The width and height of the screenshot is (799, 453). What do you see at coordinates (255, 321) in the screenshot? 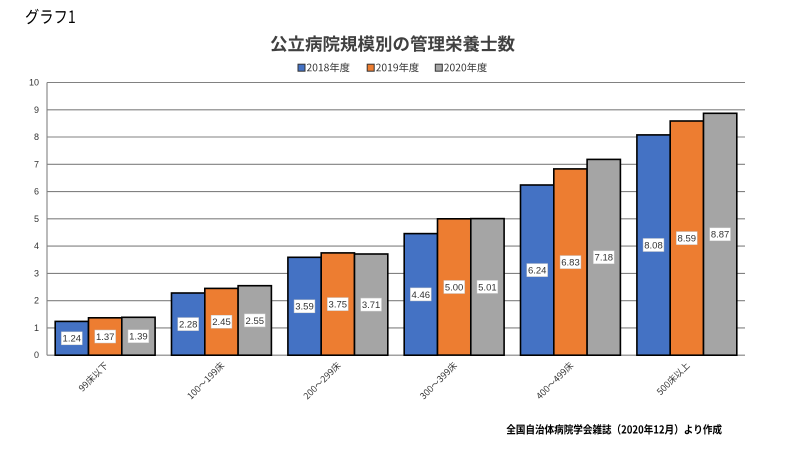
I see `svg-text: 2.55` at bounding box center [255, 321].